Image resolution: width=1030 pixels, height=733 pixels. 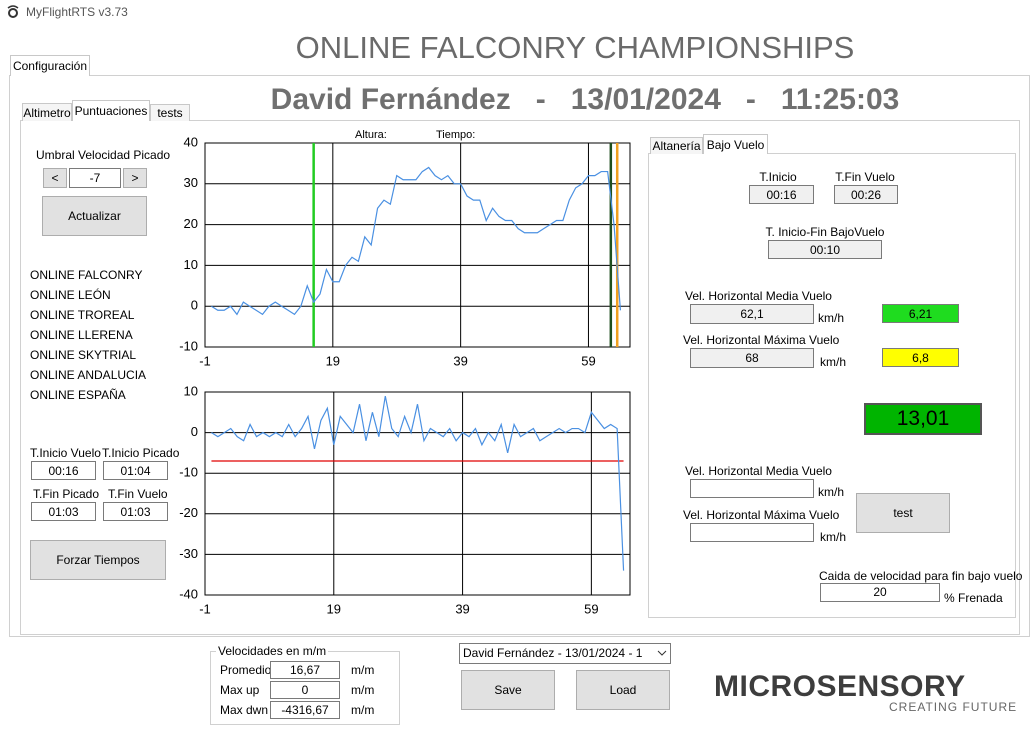 I want to click on button: >, so click(x=135, y=178).